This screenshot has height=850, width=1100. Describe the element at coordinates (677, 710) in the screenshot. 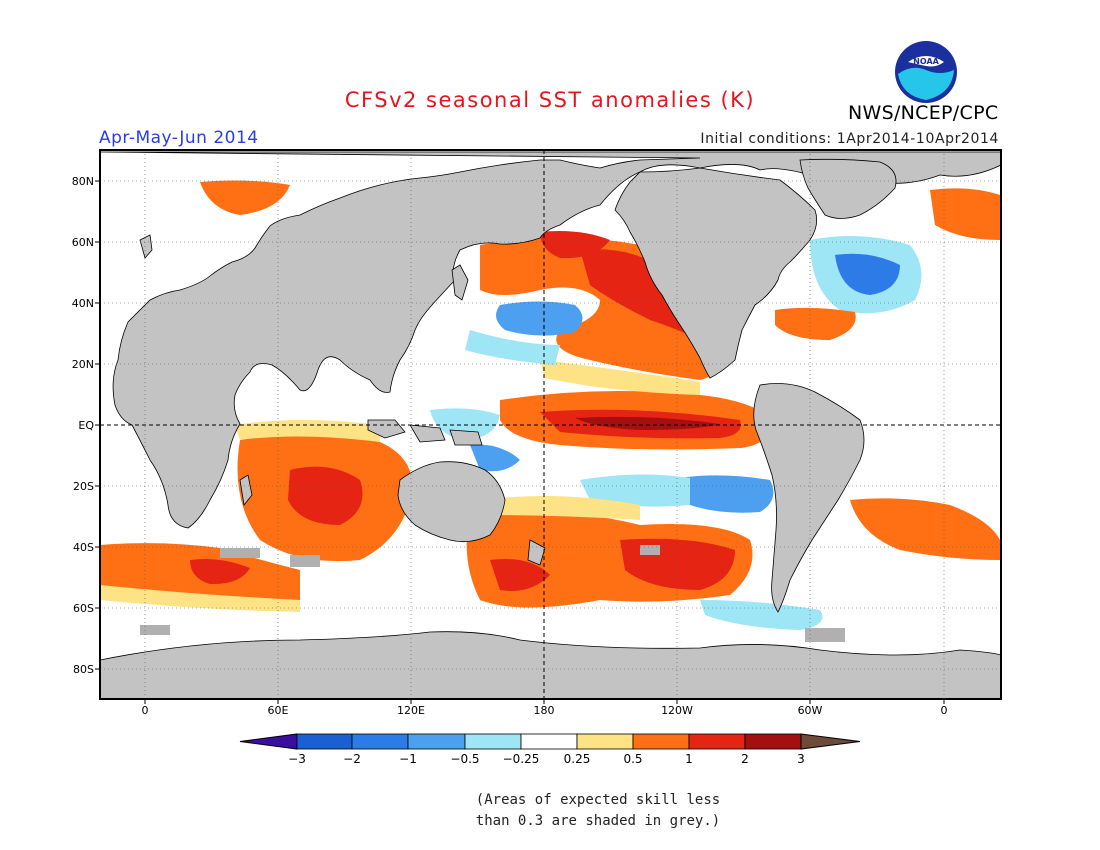

I see `lon-tick-label: 120W` at that location.